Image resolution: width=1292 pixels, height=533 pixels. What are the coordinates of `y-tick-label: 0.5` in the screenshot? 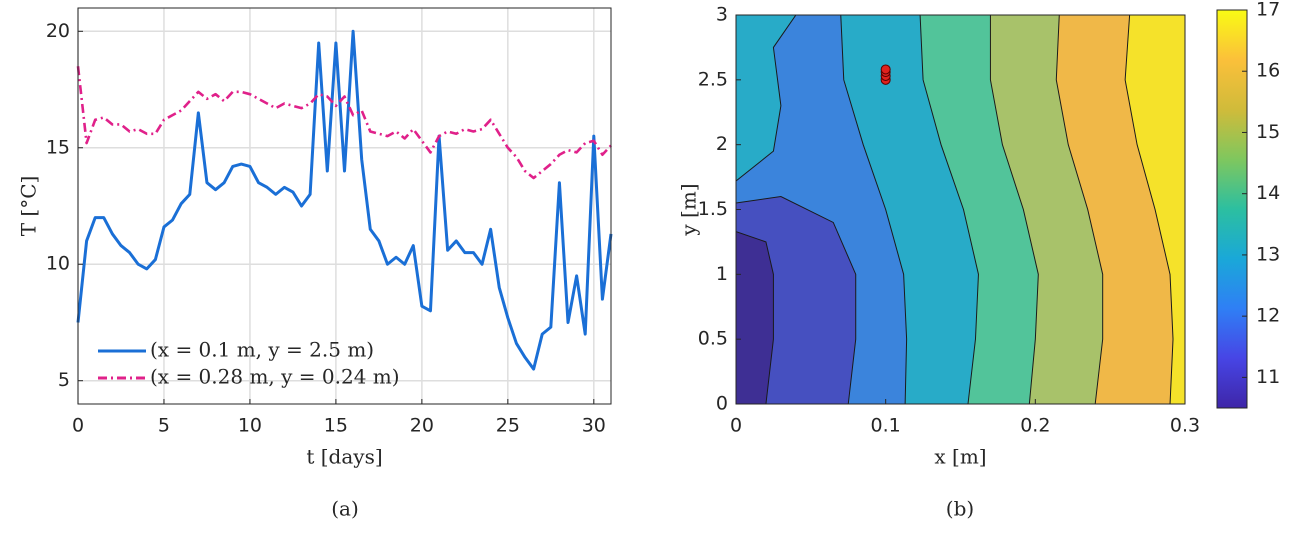 It's located at (713, 339).